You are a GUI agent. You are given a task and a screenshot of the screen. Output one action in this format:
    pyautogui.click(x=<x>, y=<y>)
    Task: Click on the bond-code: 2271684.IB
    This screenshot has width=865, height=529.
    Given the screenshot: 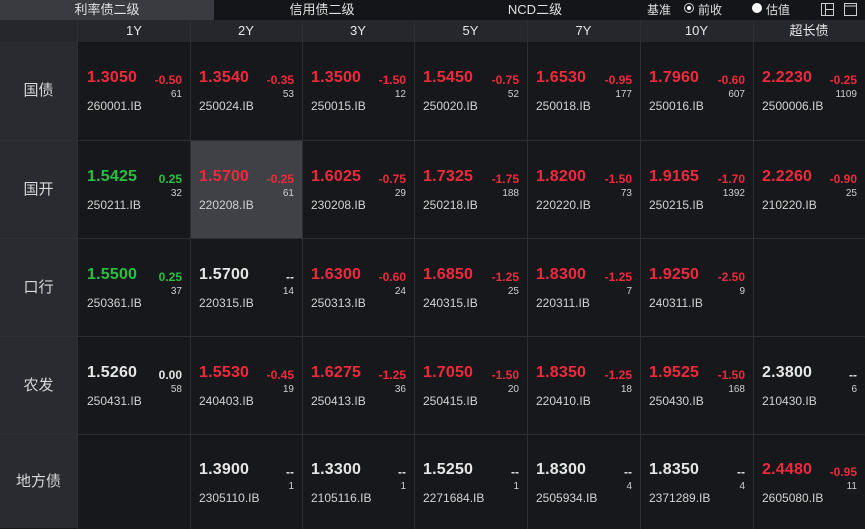 What is the action you would take?
    pyautogui.click(x=454, y=498)
    